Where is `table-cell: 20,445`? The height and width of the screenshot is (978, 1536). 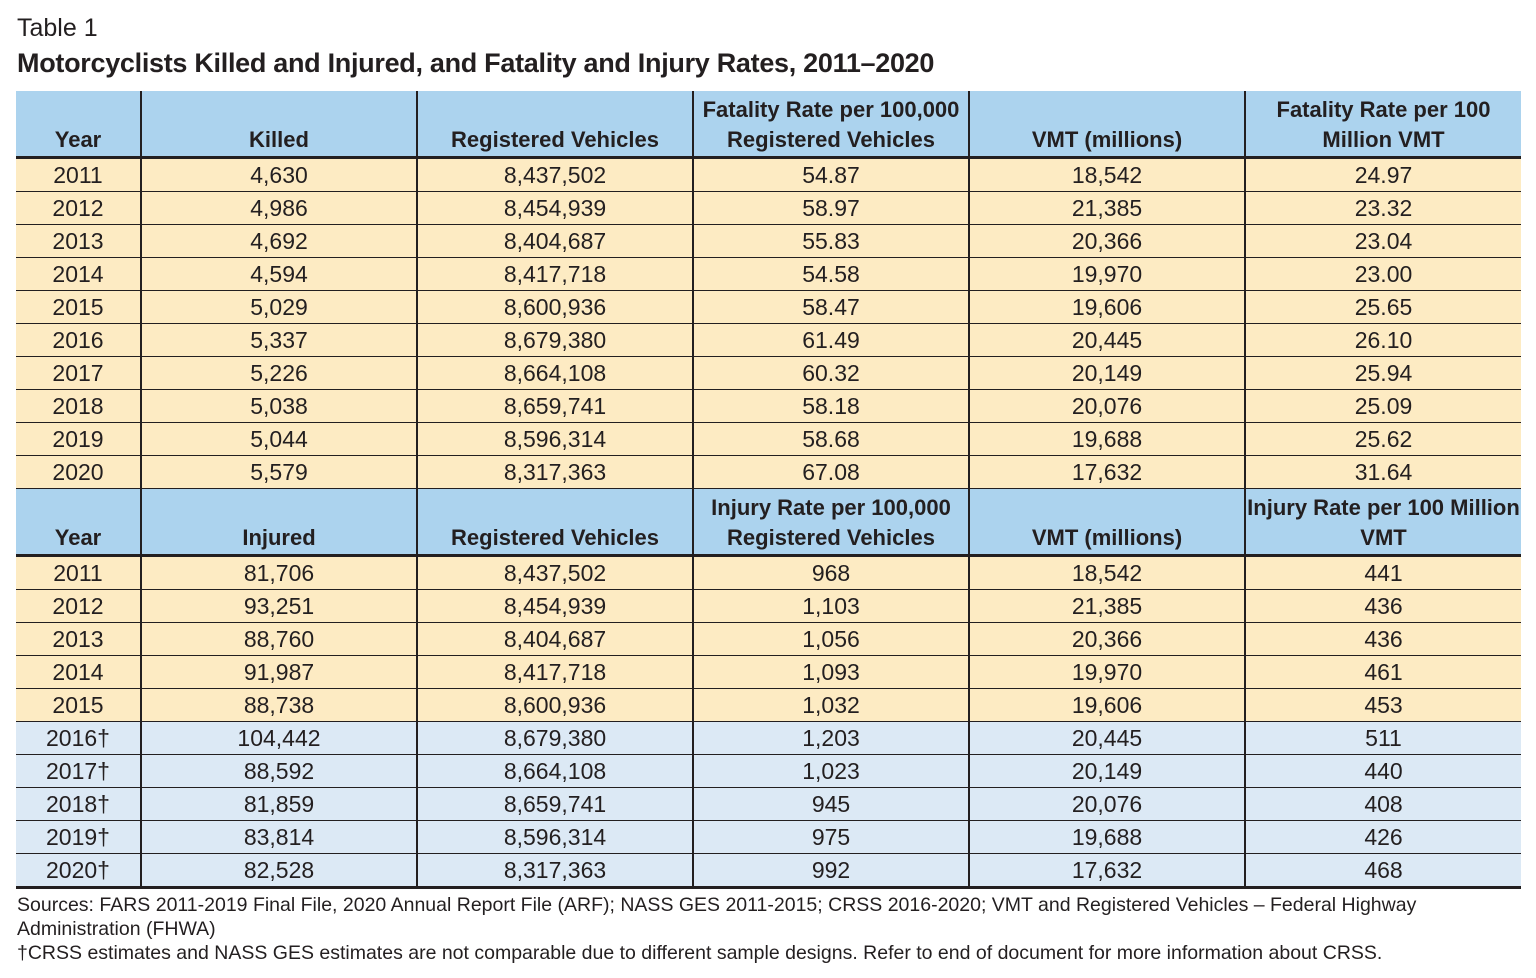 table-cell: 20,445 is located at coordinates (1106, 340).